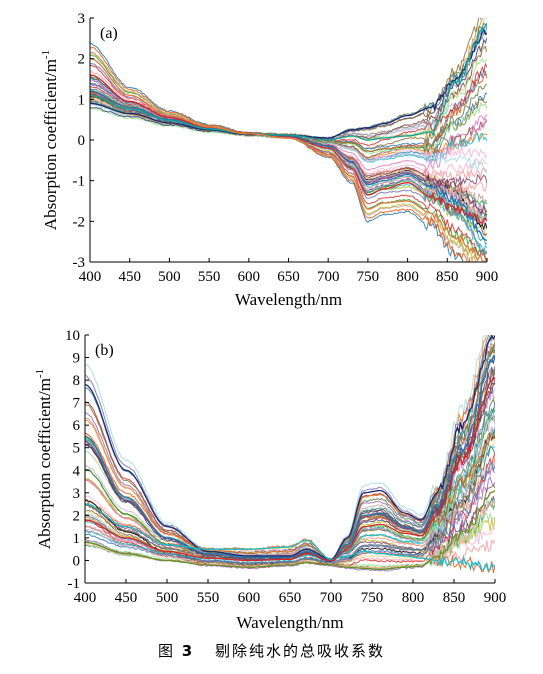 This screenshot has width=543, height=674. I want to click on y-tick-label: 5, so click(77, 449).